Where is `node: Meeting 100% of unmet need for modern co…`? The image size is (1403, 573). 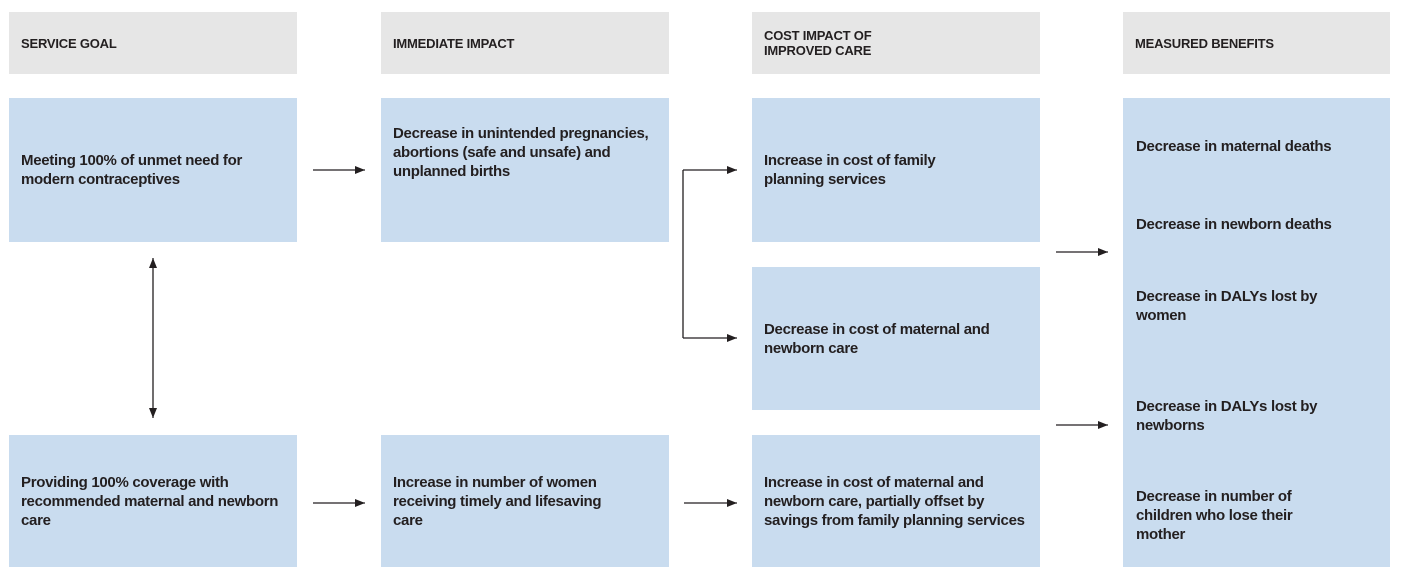 node: Meeting 100% of unmet need for modern co… is located at coordinates (153, 170).